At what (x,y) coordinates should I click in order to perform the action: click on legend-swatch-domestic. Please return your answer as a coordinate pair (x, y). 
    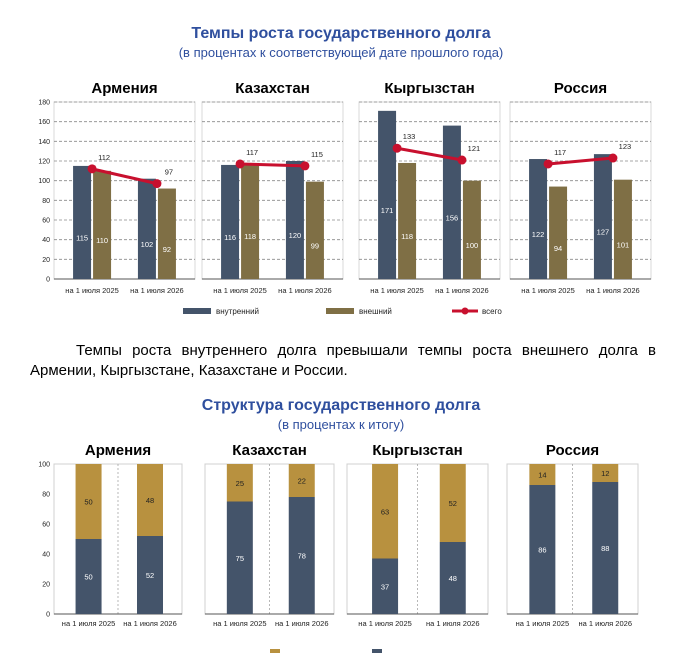
    Looking at the image, I should click on (197, 311).